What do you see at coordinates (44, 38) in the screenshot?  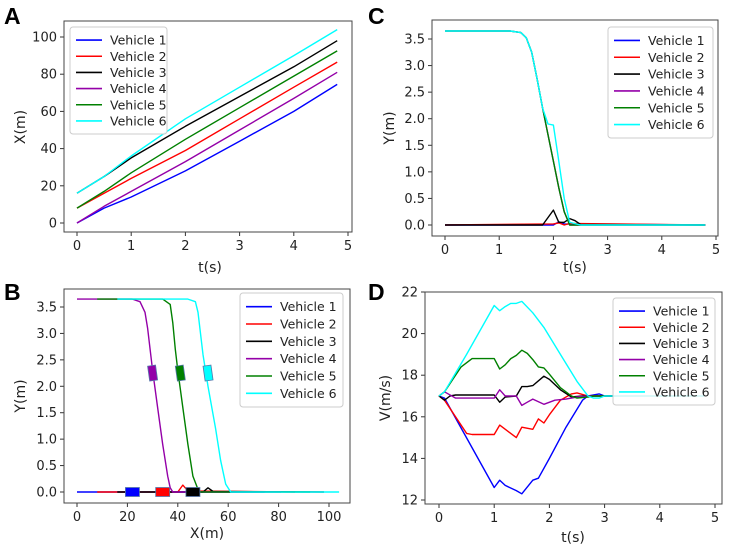 I see `y-tick-label: 100` at bounding box center [44, 38].